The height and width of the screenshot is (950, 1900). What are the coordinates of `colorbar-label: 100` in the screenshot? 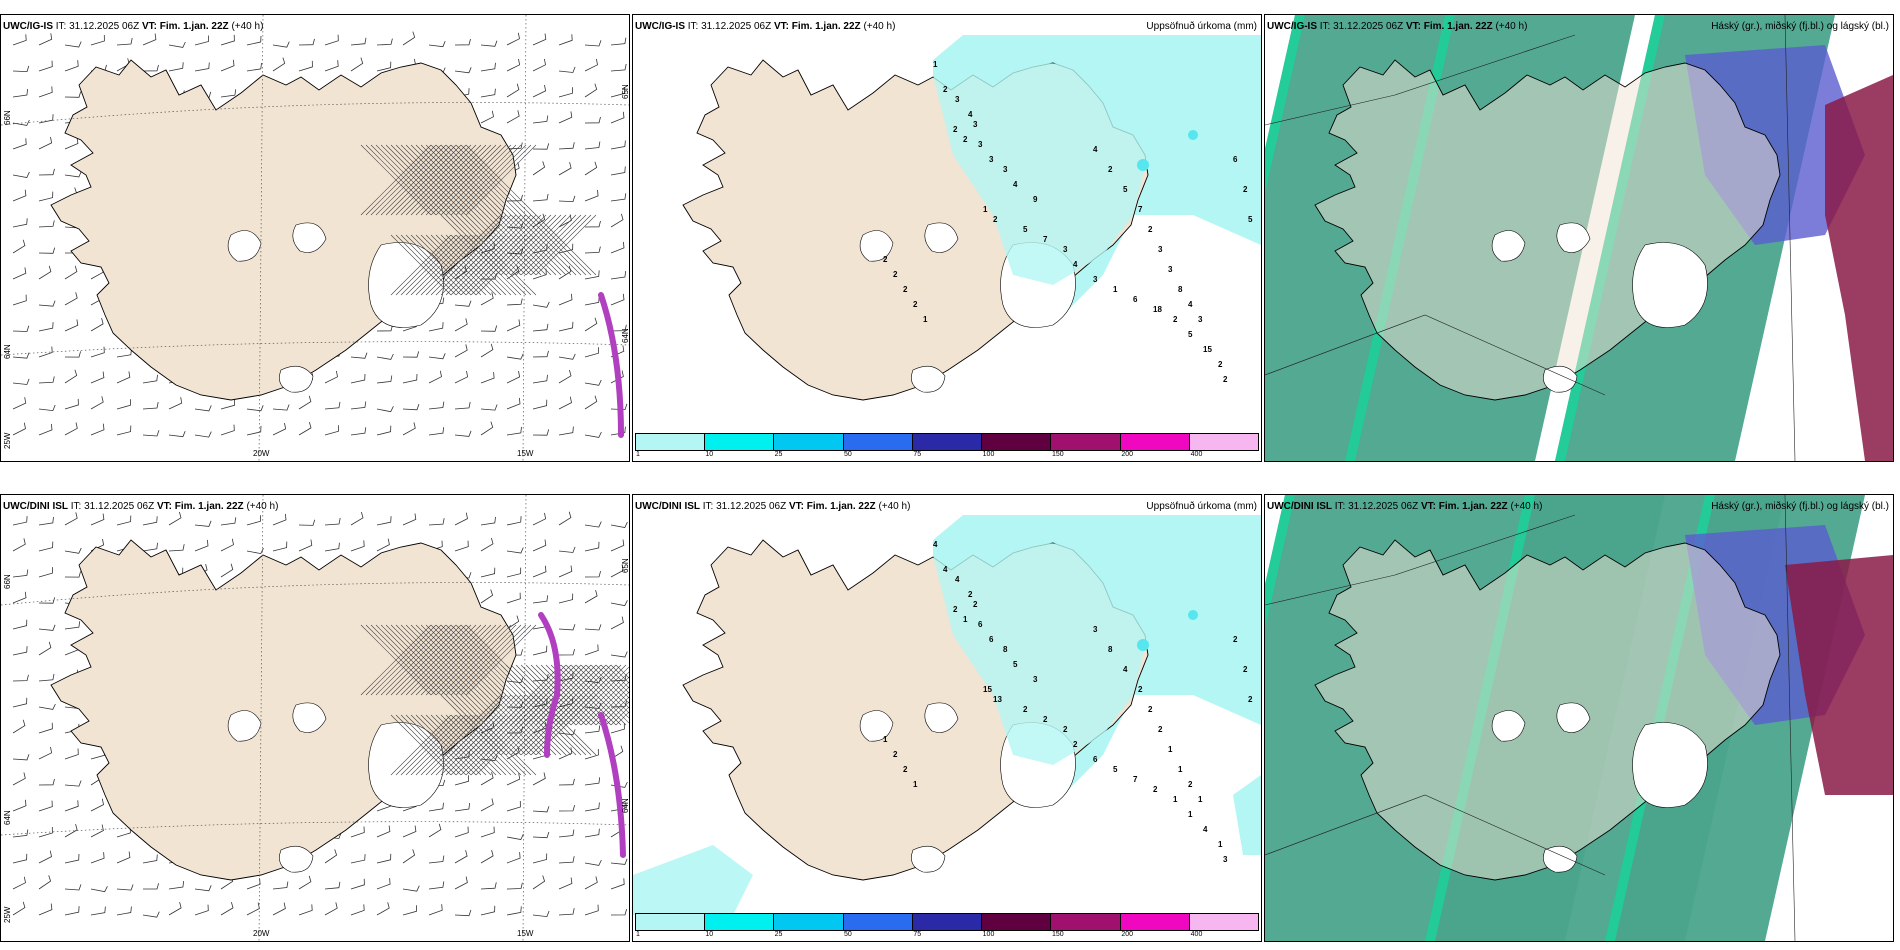 It's located at (988, 934).